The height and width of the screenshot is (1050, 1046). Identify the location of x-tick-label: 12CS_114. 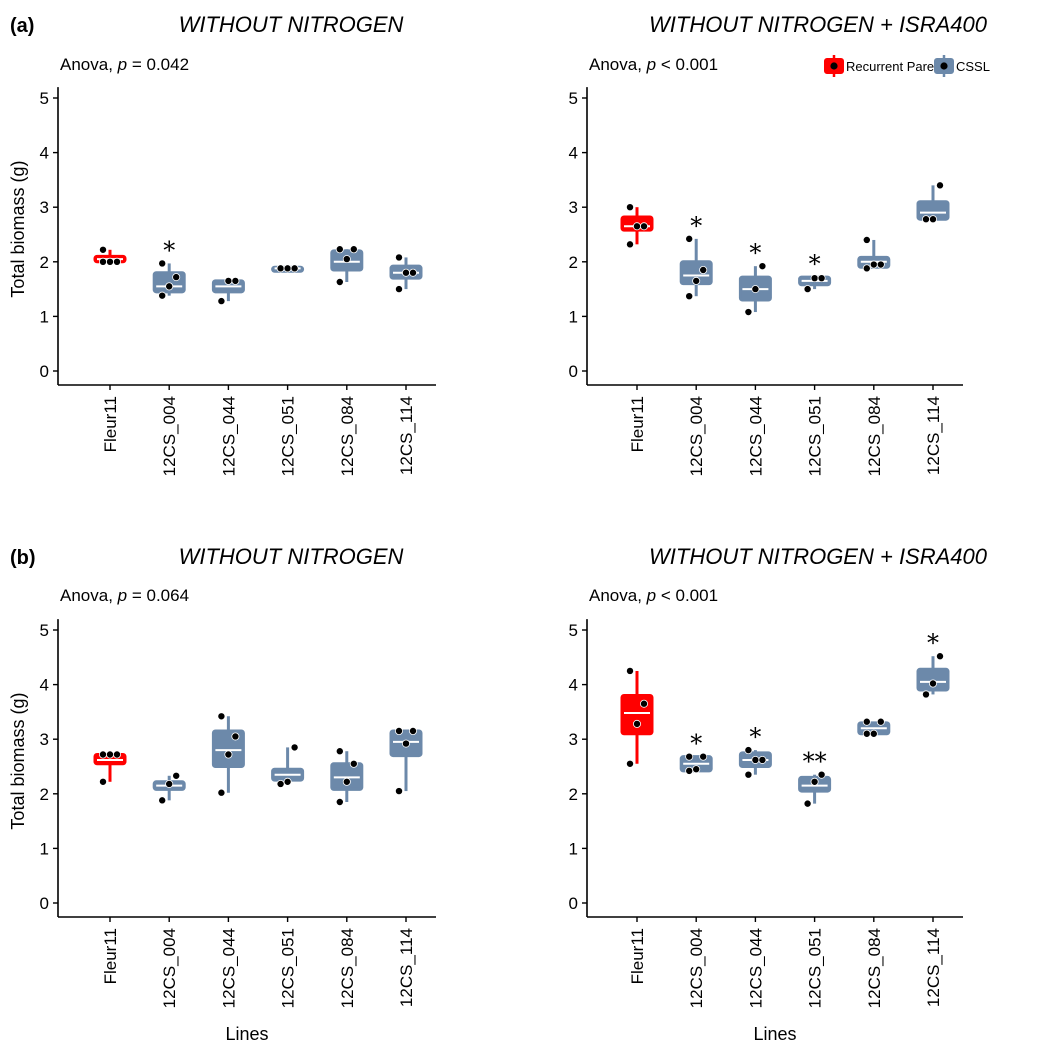
(406, 967).